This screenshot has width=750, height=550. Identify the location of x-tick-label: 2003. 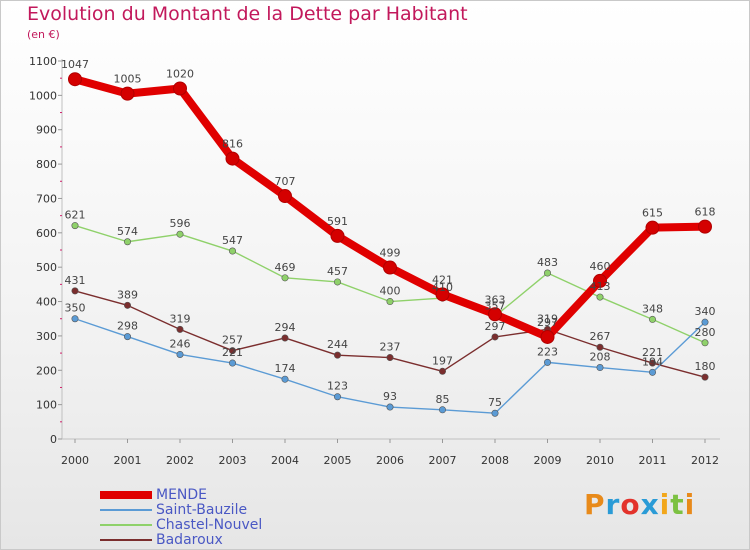
(233, 460).